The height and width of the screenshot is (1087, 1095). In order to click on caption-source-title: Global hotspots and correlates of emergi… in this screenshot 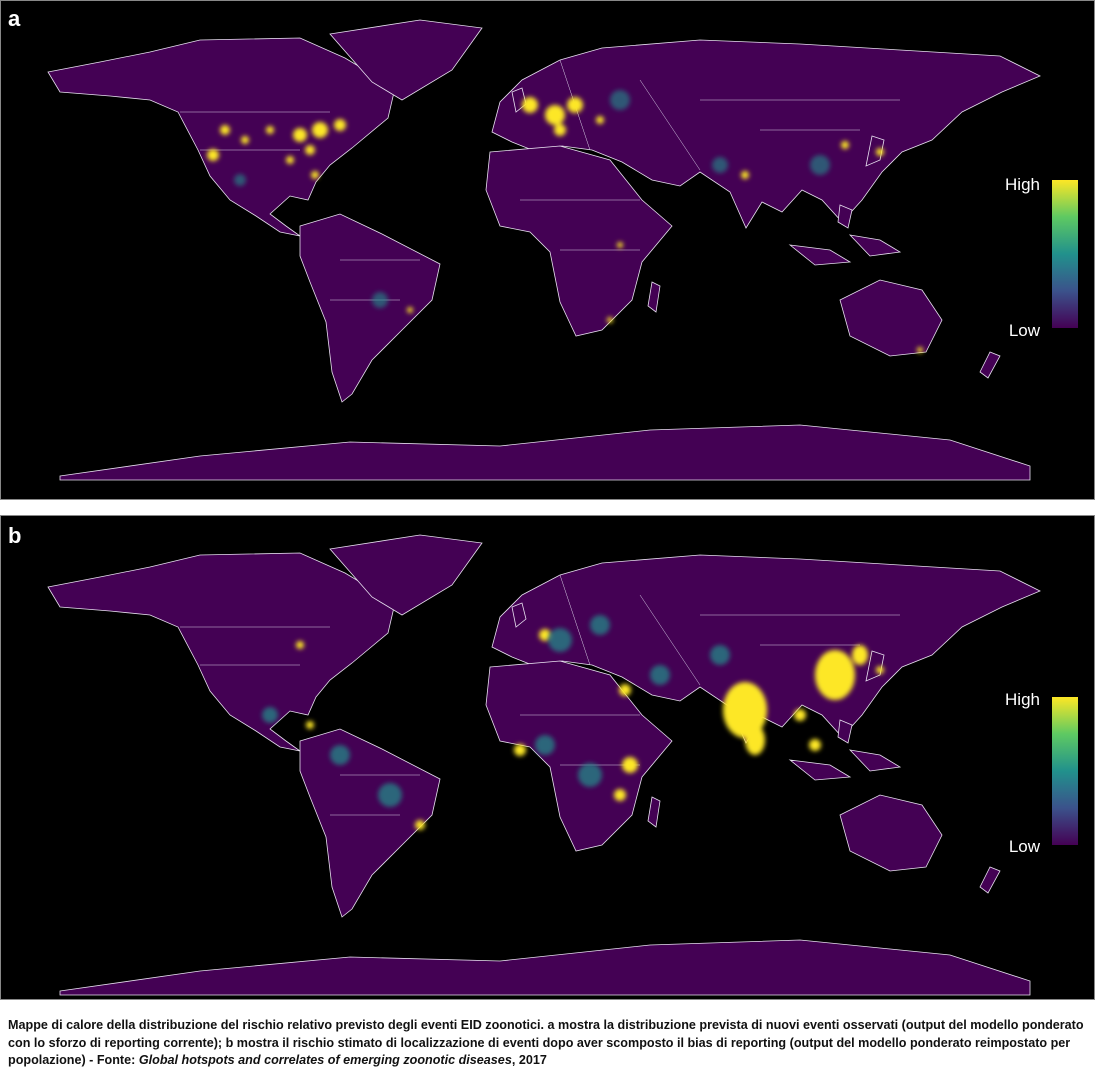, I will do `click(325, 1060)`.